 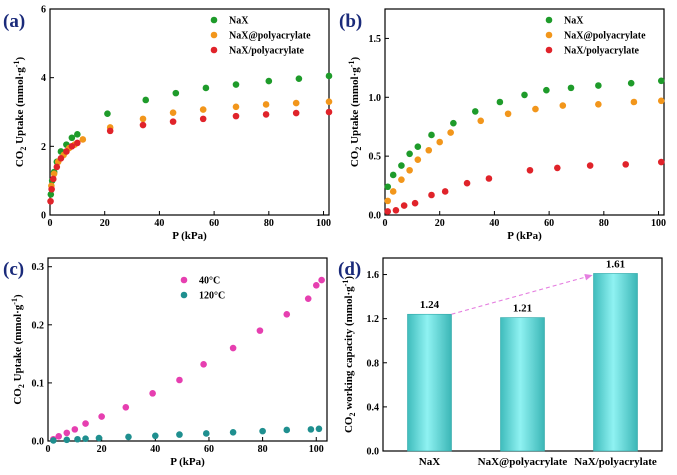 What do you see at coordinates (38, 383) in the screenshot?
I see `y-tick-label: 0.1` at bounding box center [38, 383].